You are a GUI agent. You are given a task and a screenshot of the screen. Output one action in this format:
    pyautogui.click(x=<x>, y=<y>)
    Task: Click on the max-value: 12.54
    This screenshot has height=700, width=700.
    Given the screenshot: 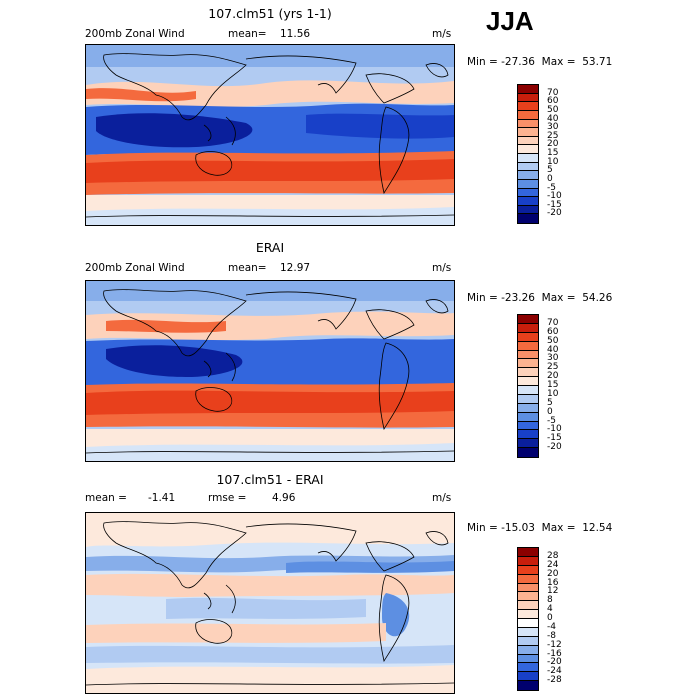 What is the action you would take?
    pyautogui.click(x=597, y=528)
    